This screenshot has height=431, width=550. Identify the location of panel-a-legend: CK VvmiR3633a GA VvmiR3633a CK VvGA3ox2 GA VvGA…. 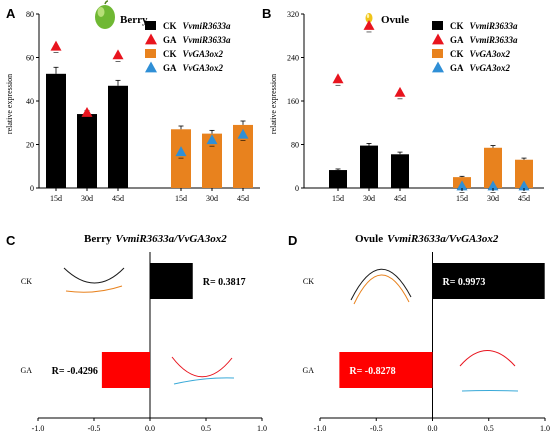
(188, 47).